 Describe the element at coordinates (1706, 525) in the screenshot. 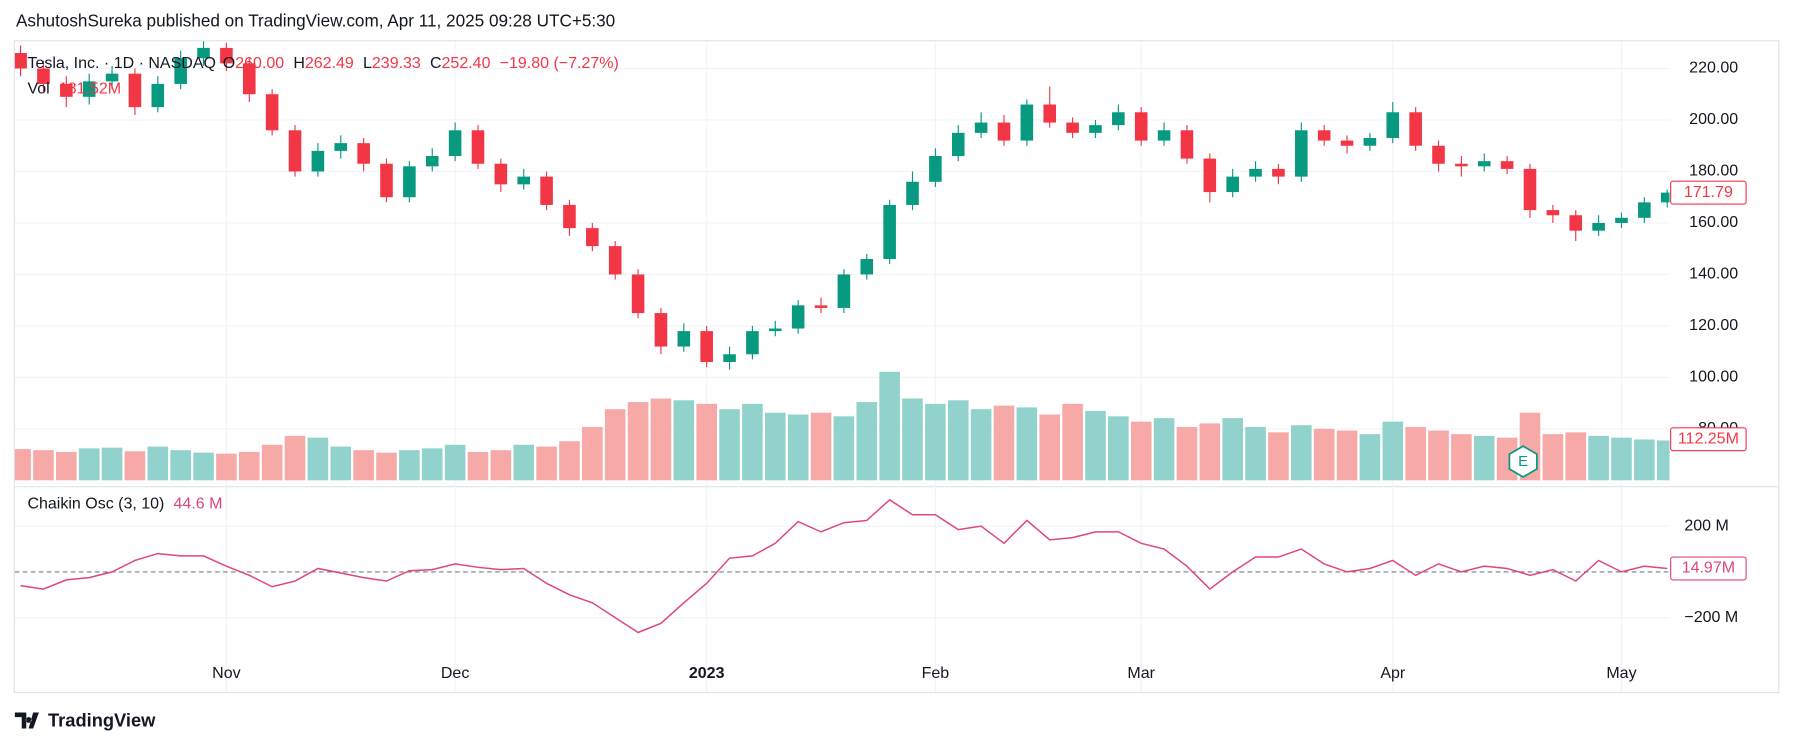

I see `y-tick-label: 200 M` at that location.